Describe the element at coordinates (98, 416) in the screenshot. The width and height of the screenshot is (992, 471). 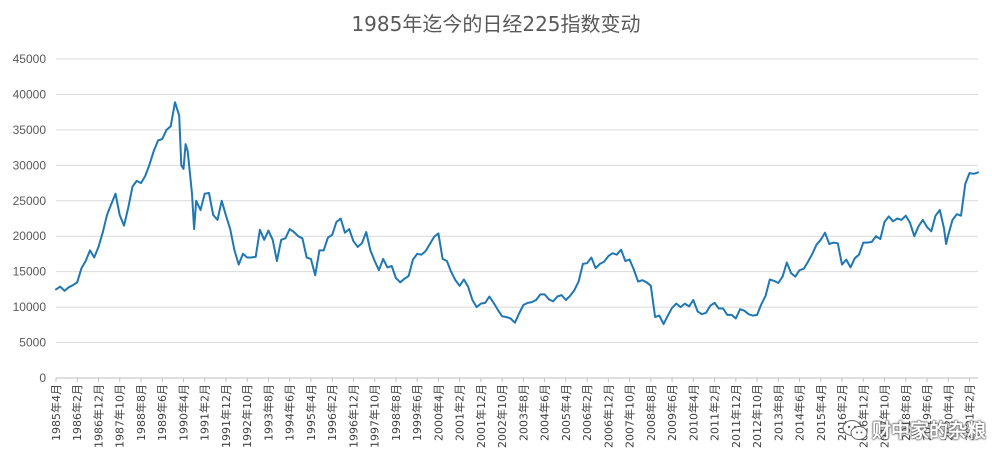
I see `x-tick-label: 1986年12月` at that location.